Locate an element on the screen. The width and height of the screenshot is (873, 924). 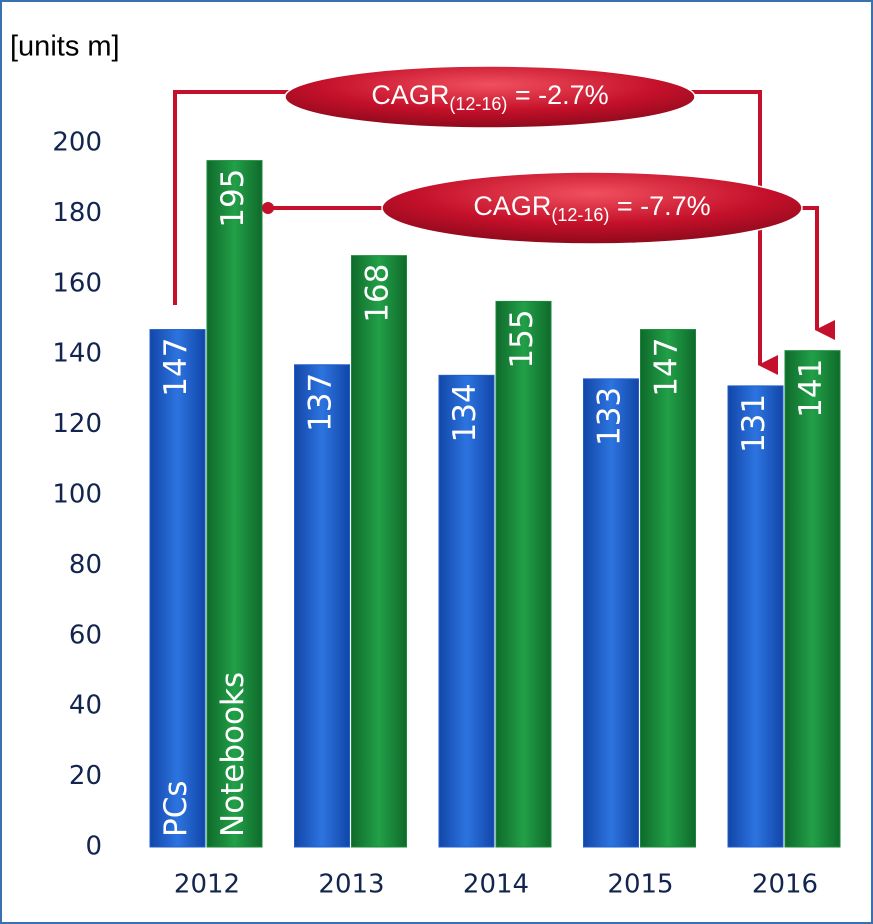
value-label: 195 is located at coordinates (233, 198).